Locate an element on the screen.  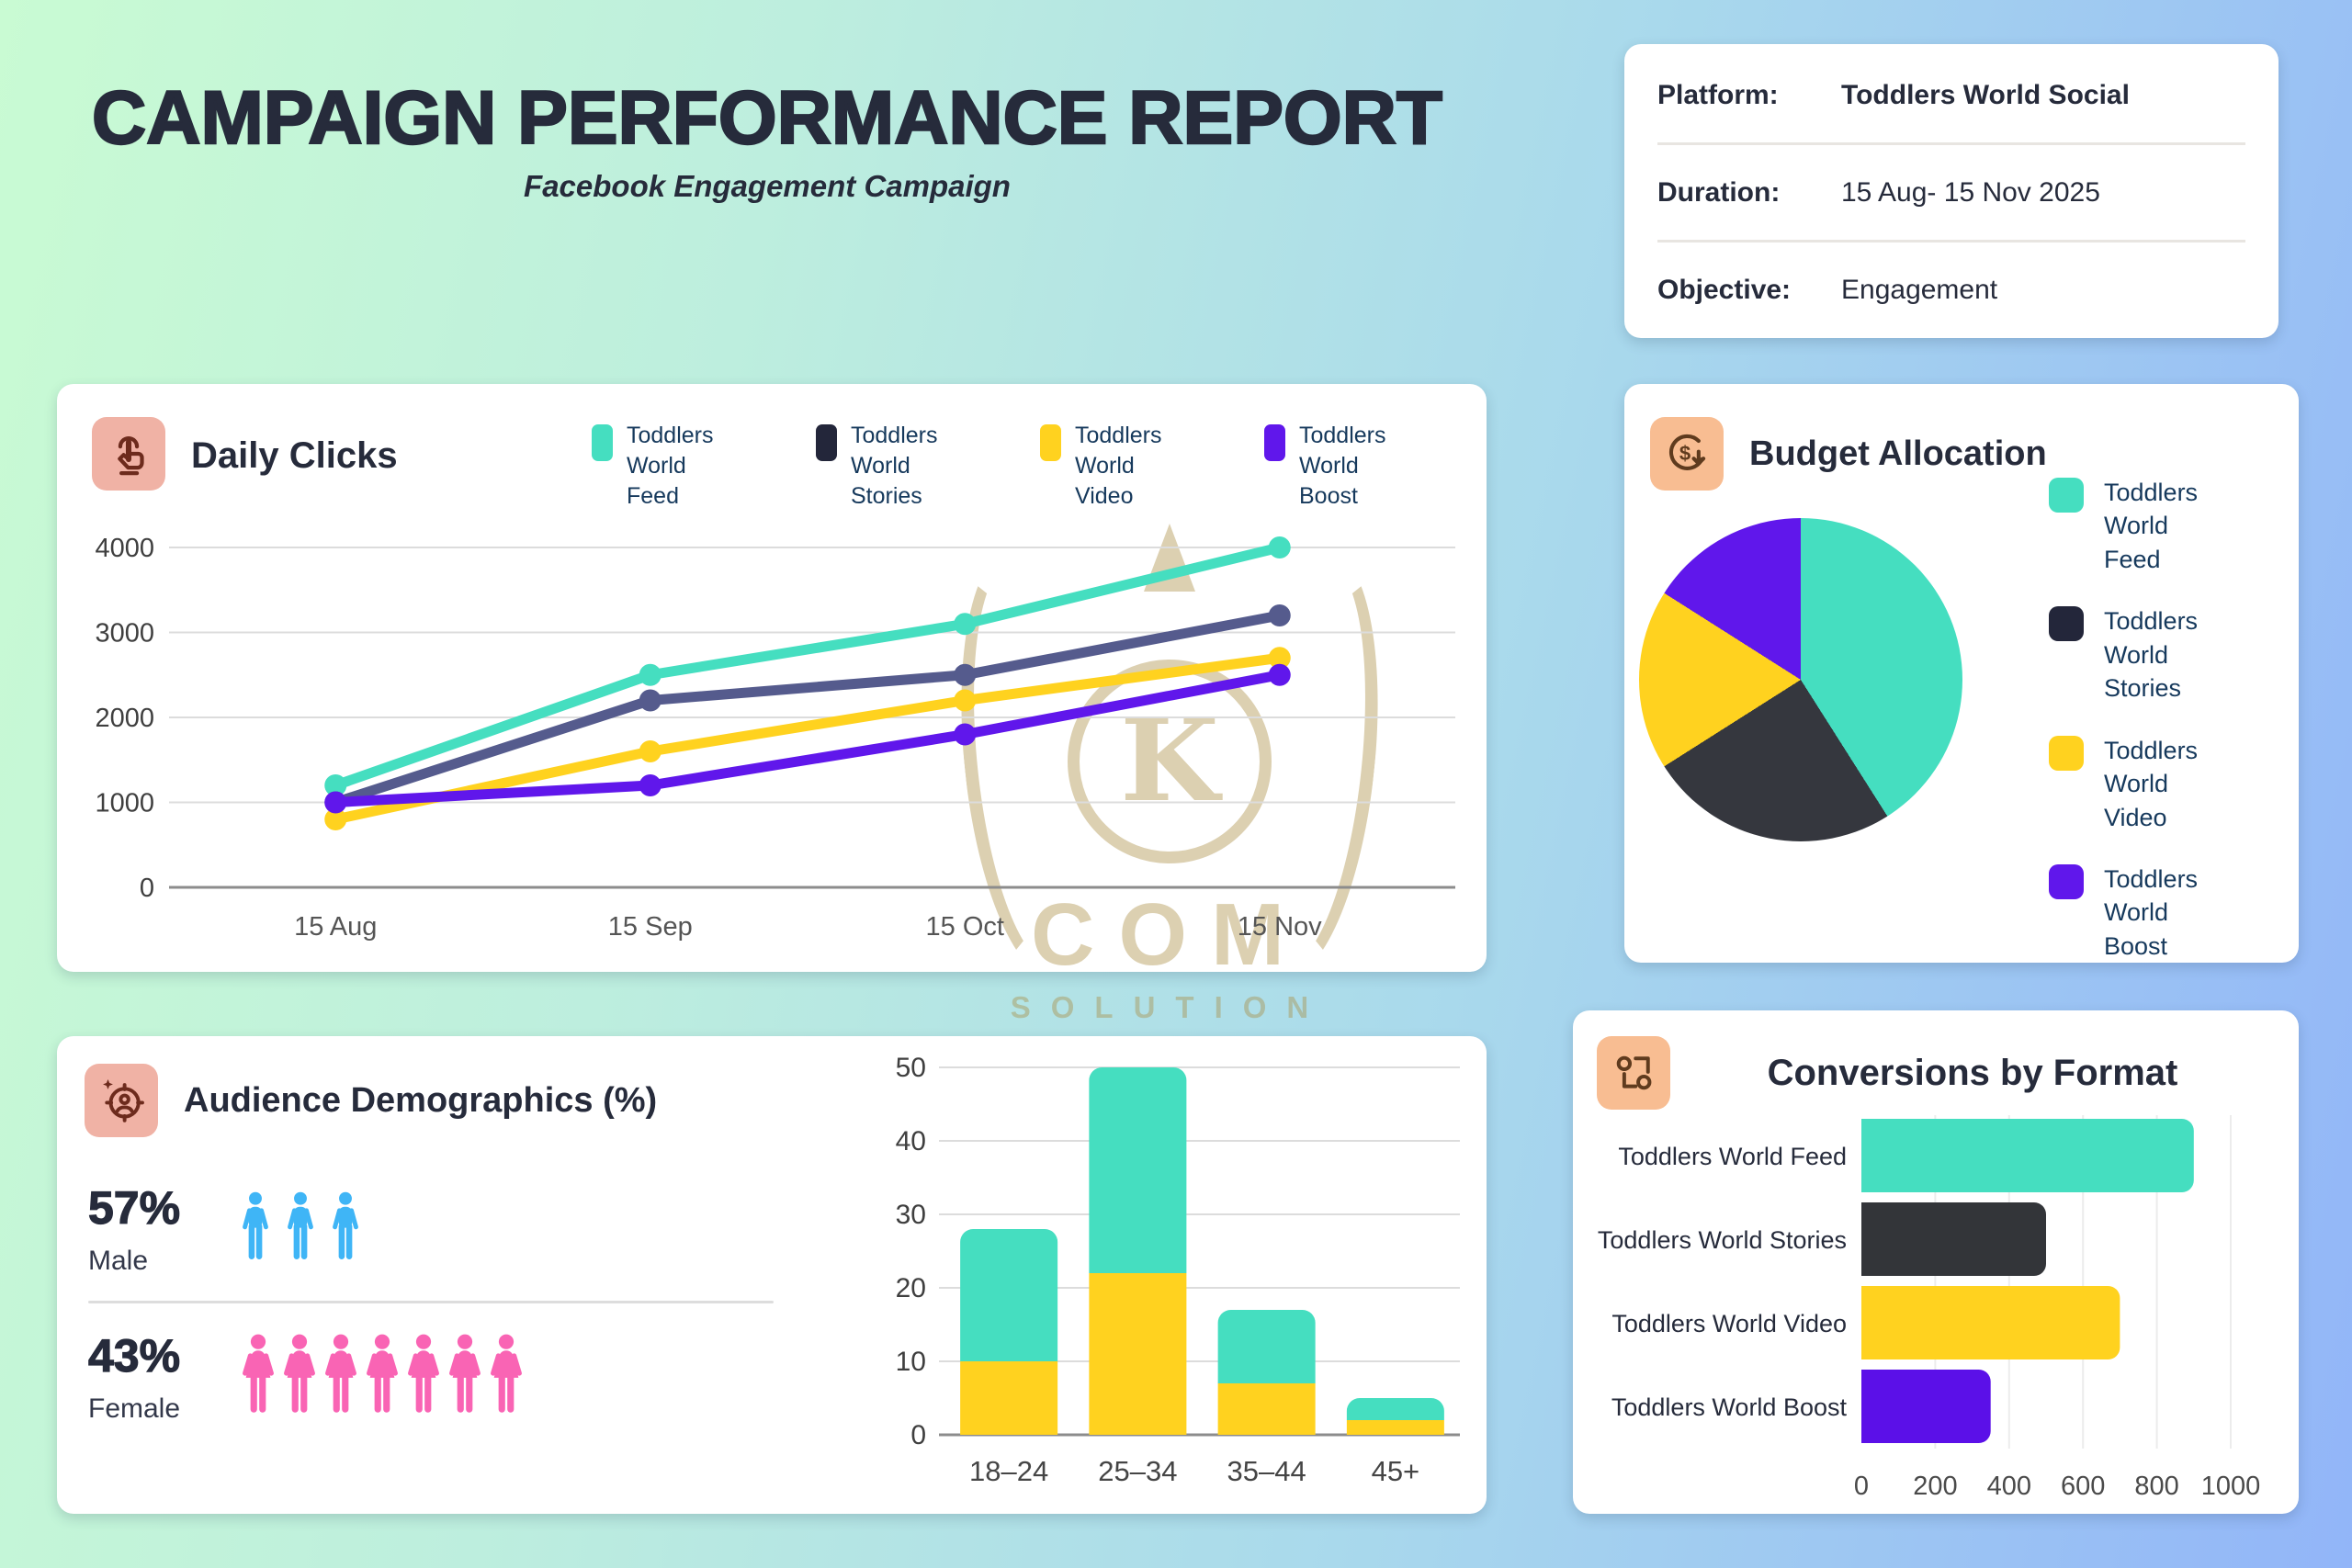
svg-text: 40 is located at coordinates (911, 1141).